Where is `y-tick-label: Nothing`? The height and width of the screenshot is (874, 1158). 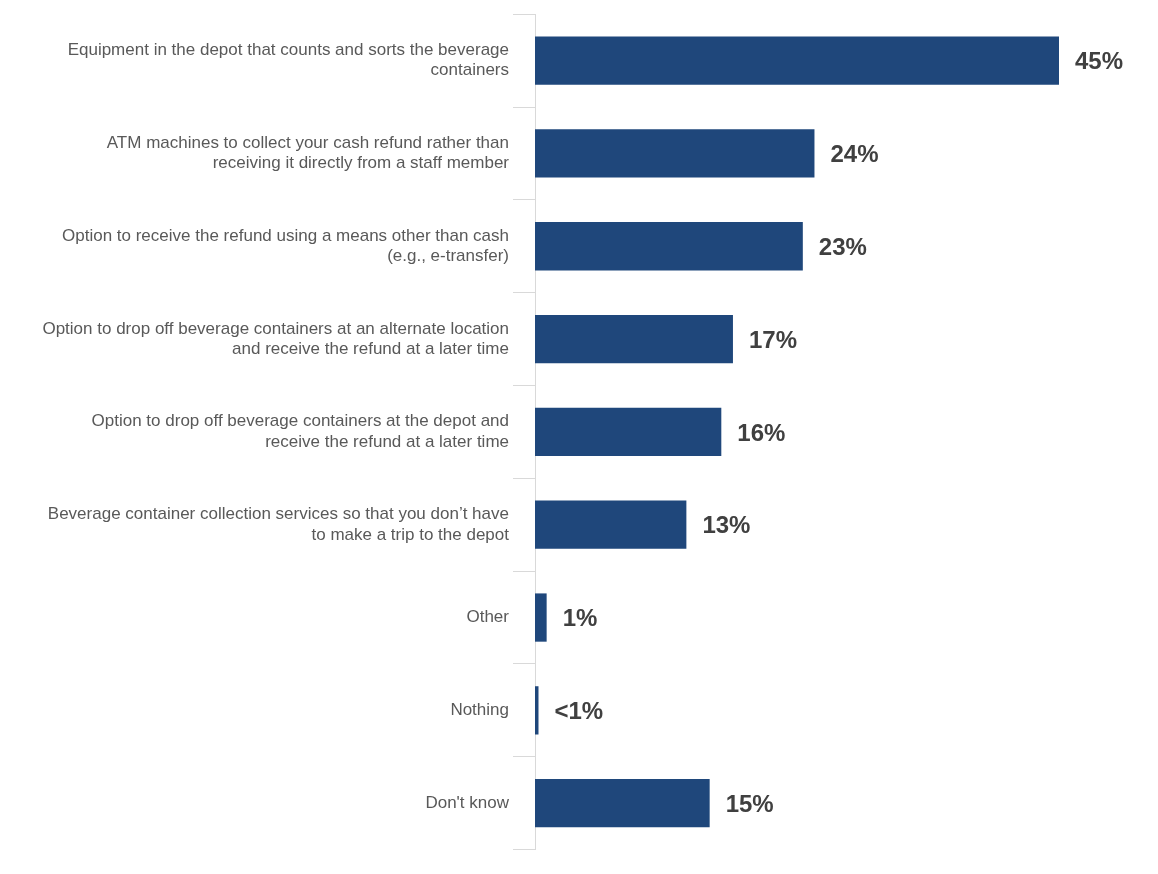 y-tick-label: Nothing is located at coordinates (479, 710).